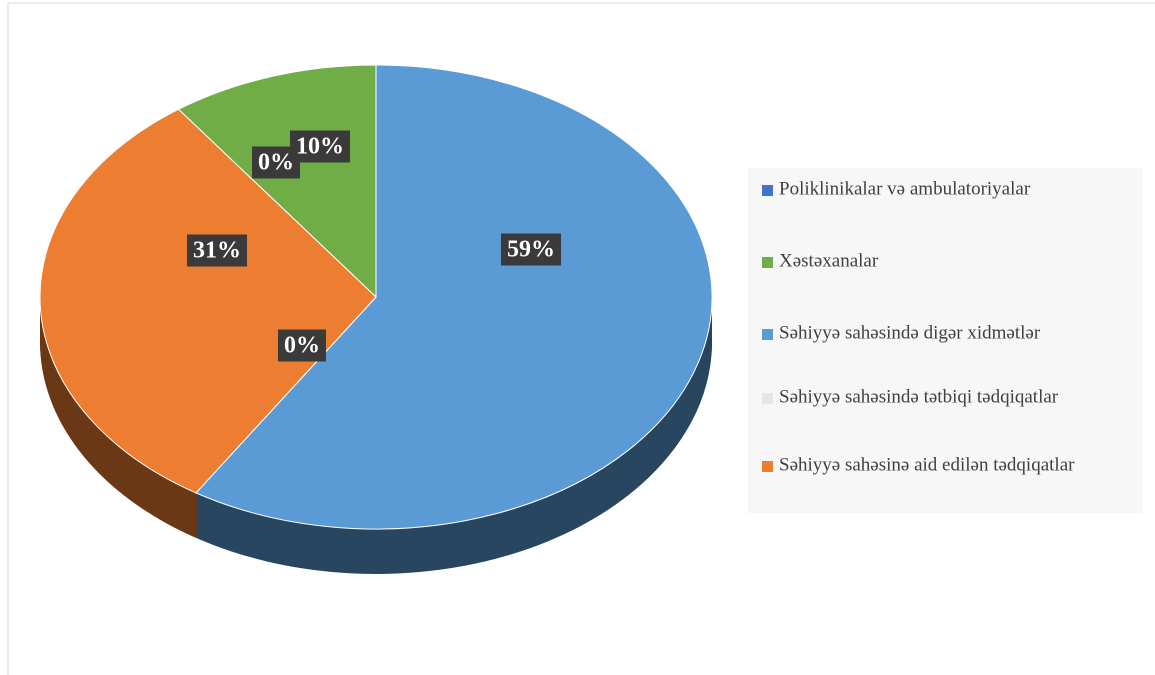  I want to click on data-label: 59%, so click(531, 250).